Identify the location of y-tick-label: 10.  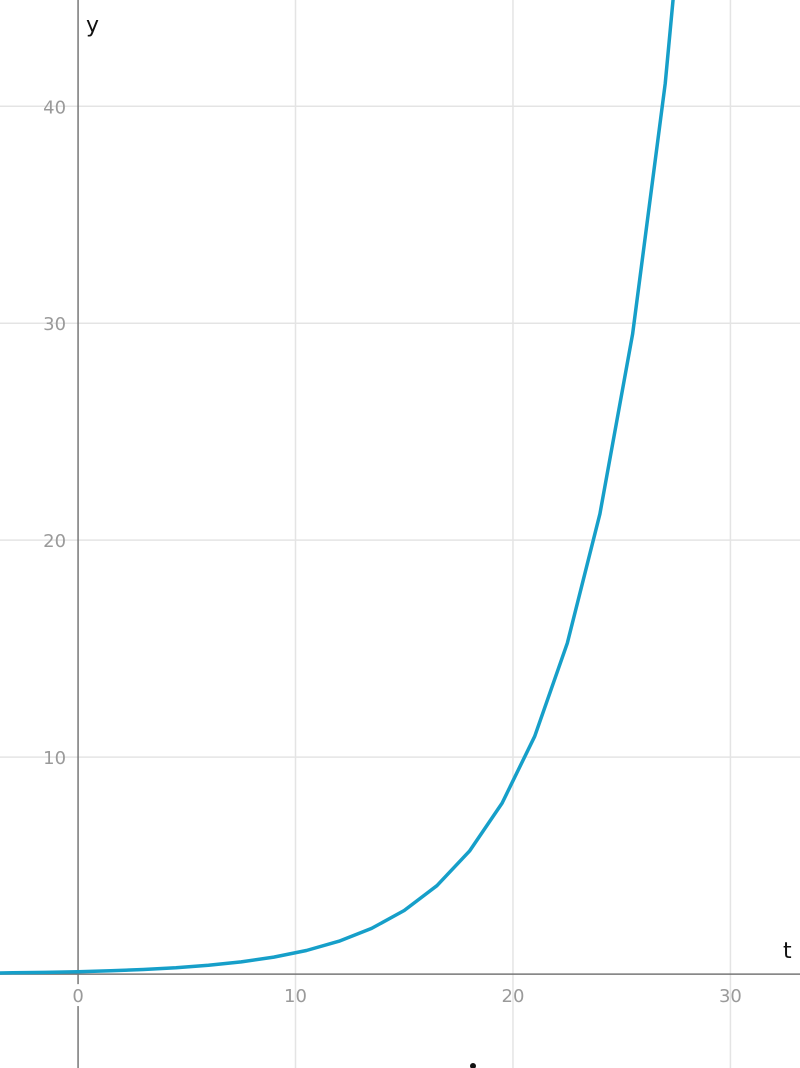
(54, 758).